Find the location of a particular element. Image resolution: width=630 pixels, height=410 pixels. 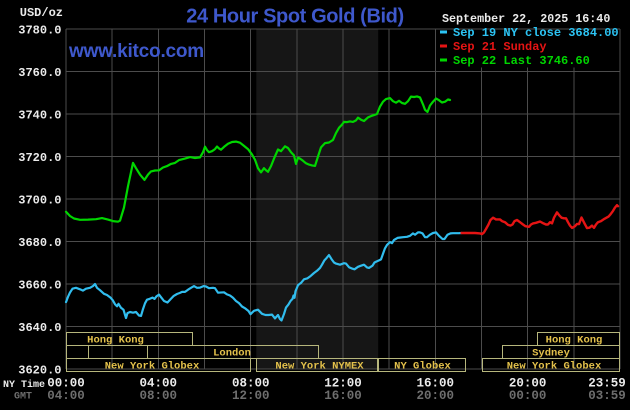

svg-text: 03:59 is located at coordinates (607, 396).